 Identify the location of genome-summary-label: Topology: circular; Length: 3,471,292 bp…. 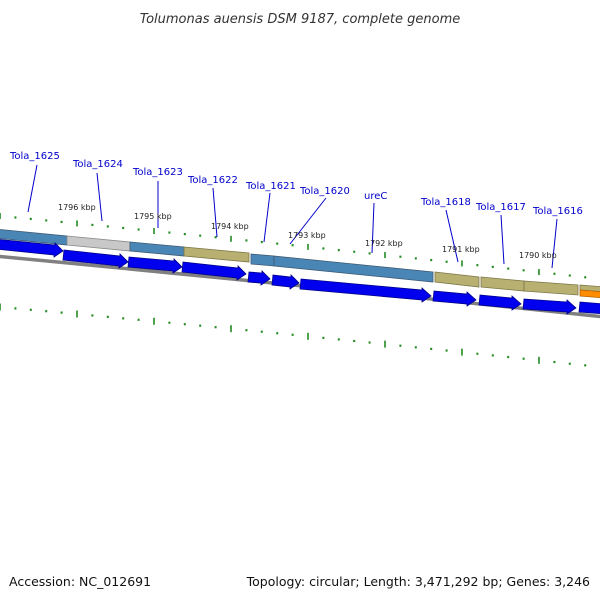
(418, 581).